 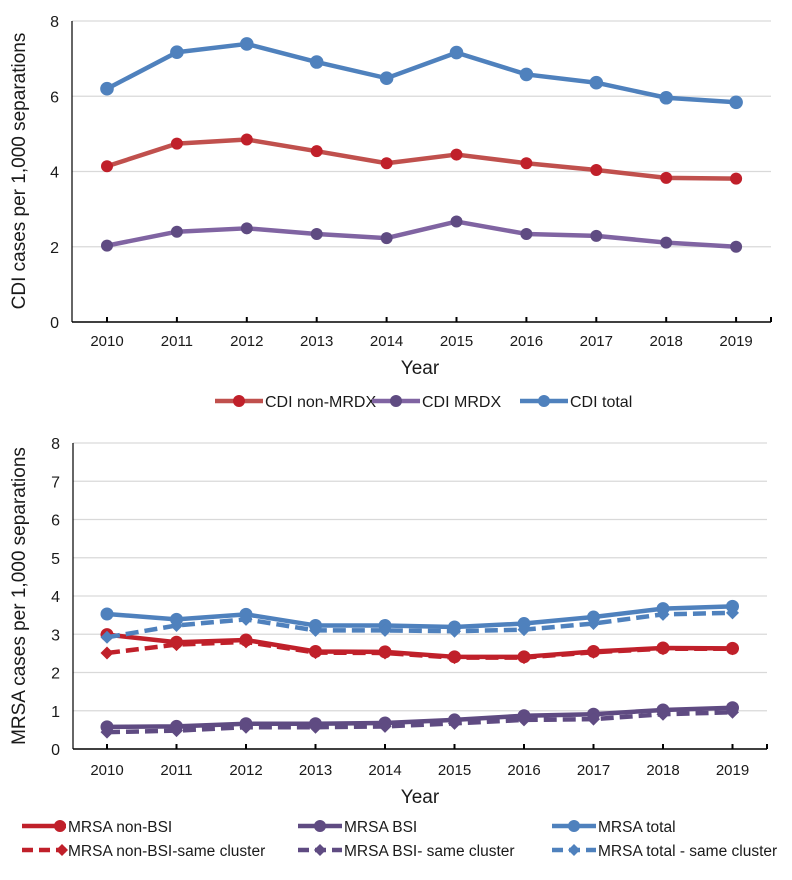 What do you see at coordinates (55, 674) in the screenshot?
I see `mrsa-y-tick-label: 2` at bounding box center [55, 674].